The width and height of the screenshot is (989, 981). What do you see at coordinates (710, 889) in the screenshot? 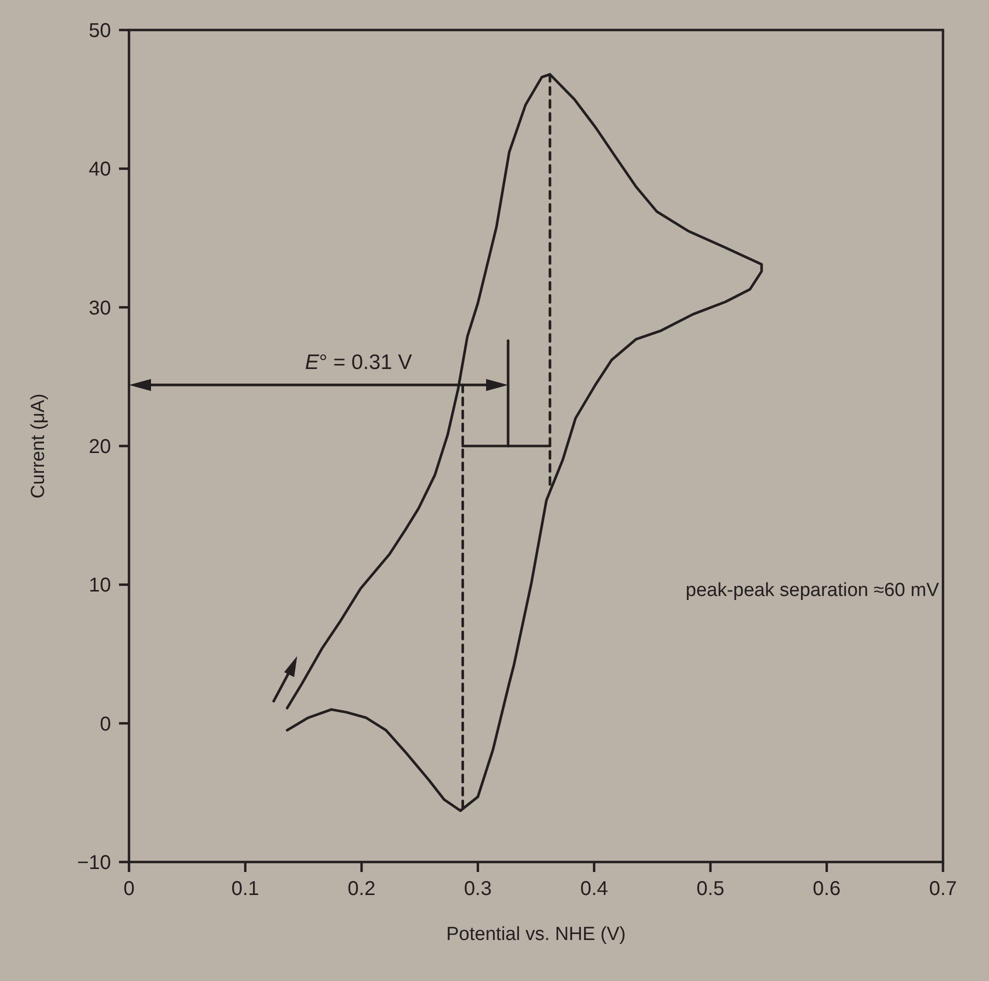
I see `x-tick-label: 0.5` at bounding box center [710, 889].